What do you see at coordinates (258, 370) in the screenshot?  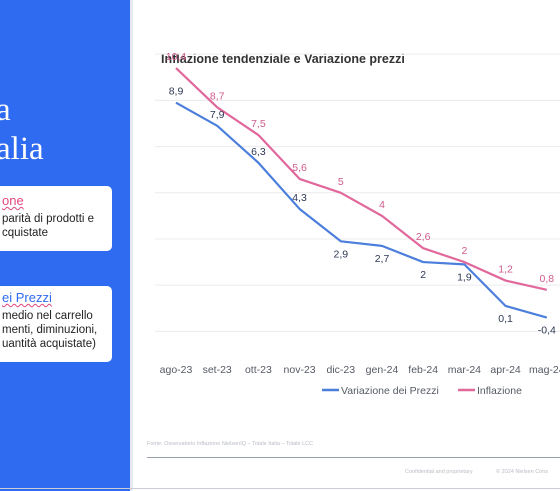 I see `x-tick-label: ott-23` at bounding box center [258, 370].